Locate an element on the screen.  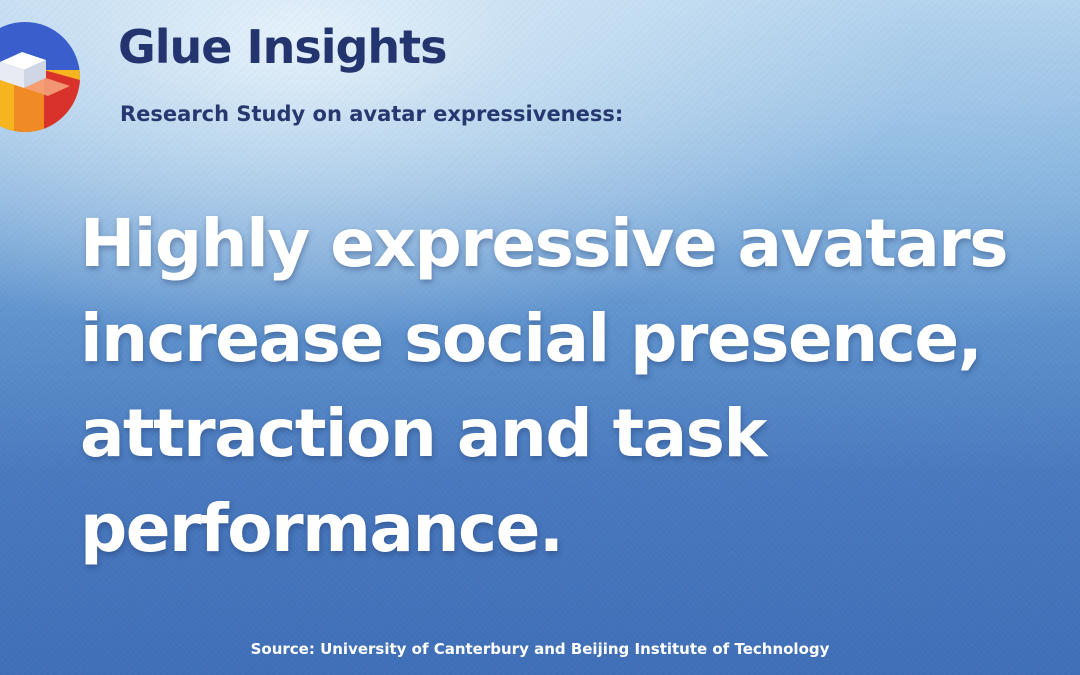
glue-cube-logo-icon is located at coordinates (40, 77).